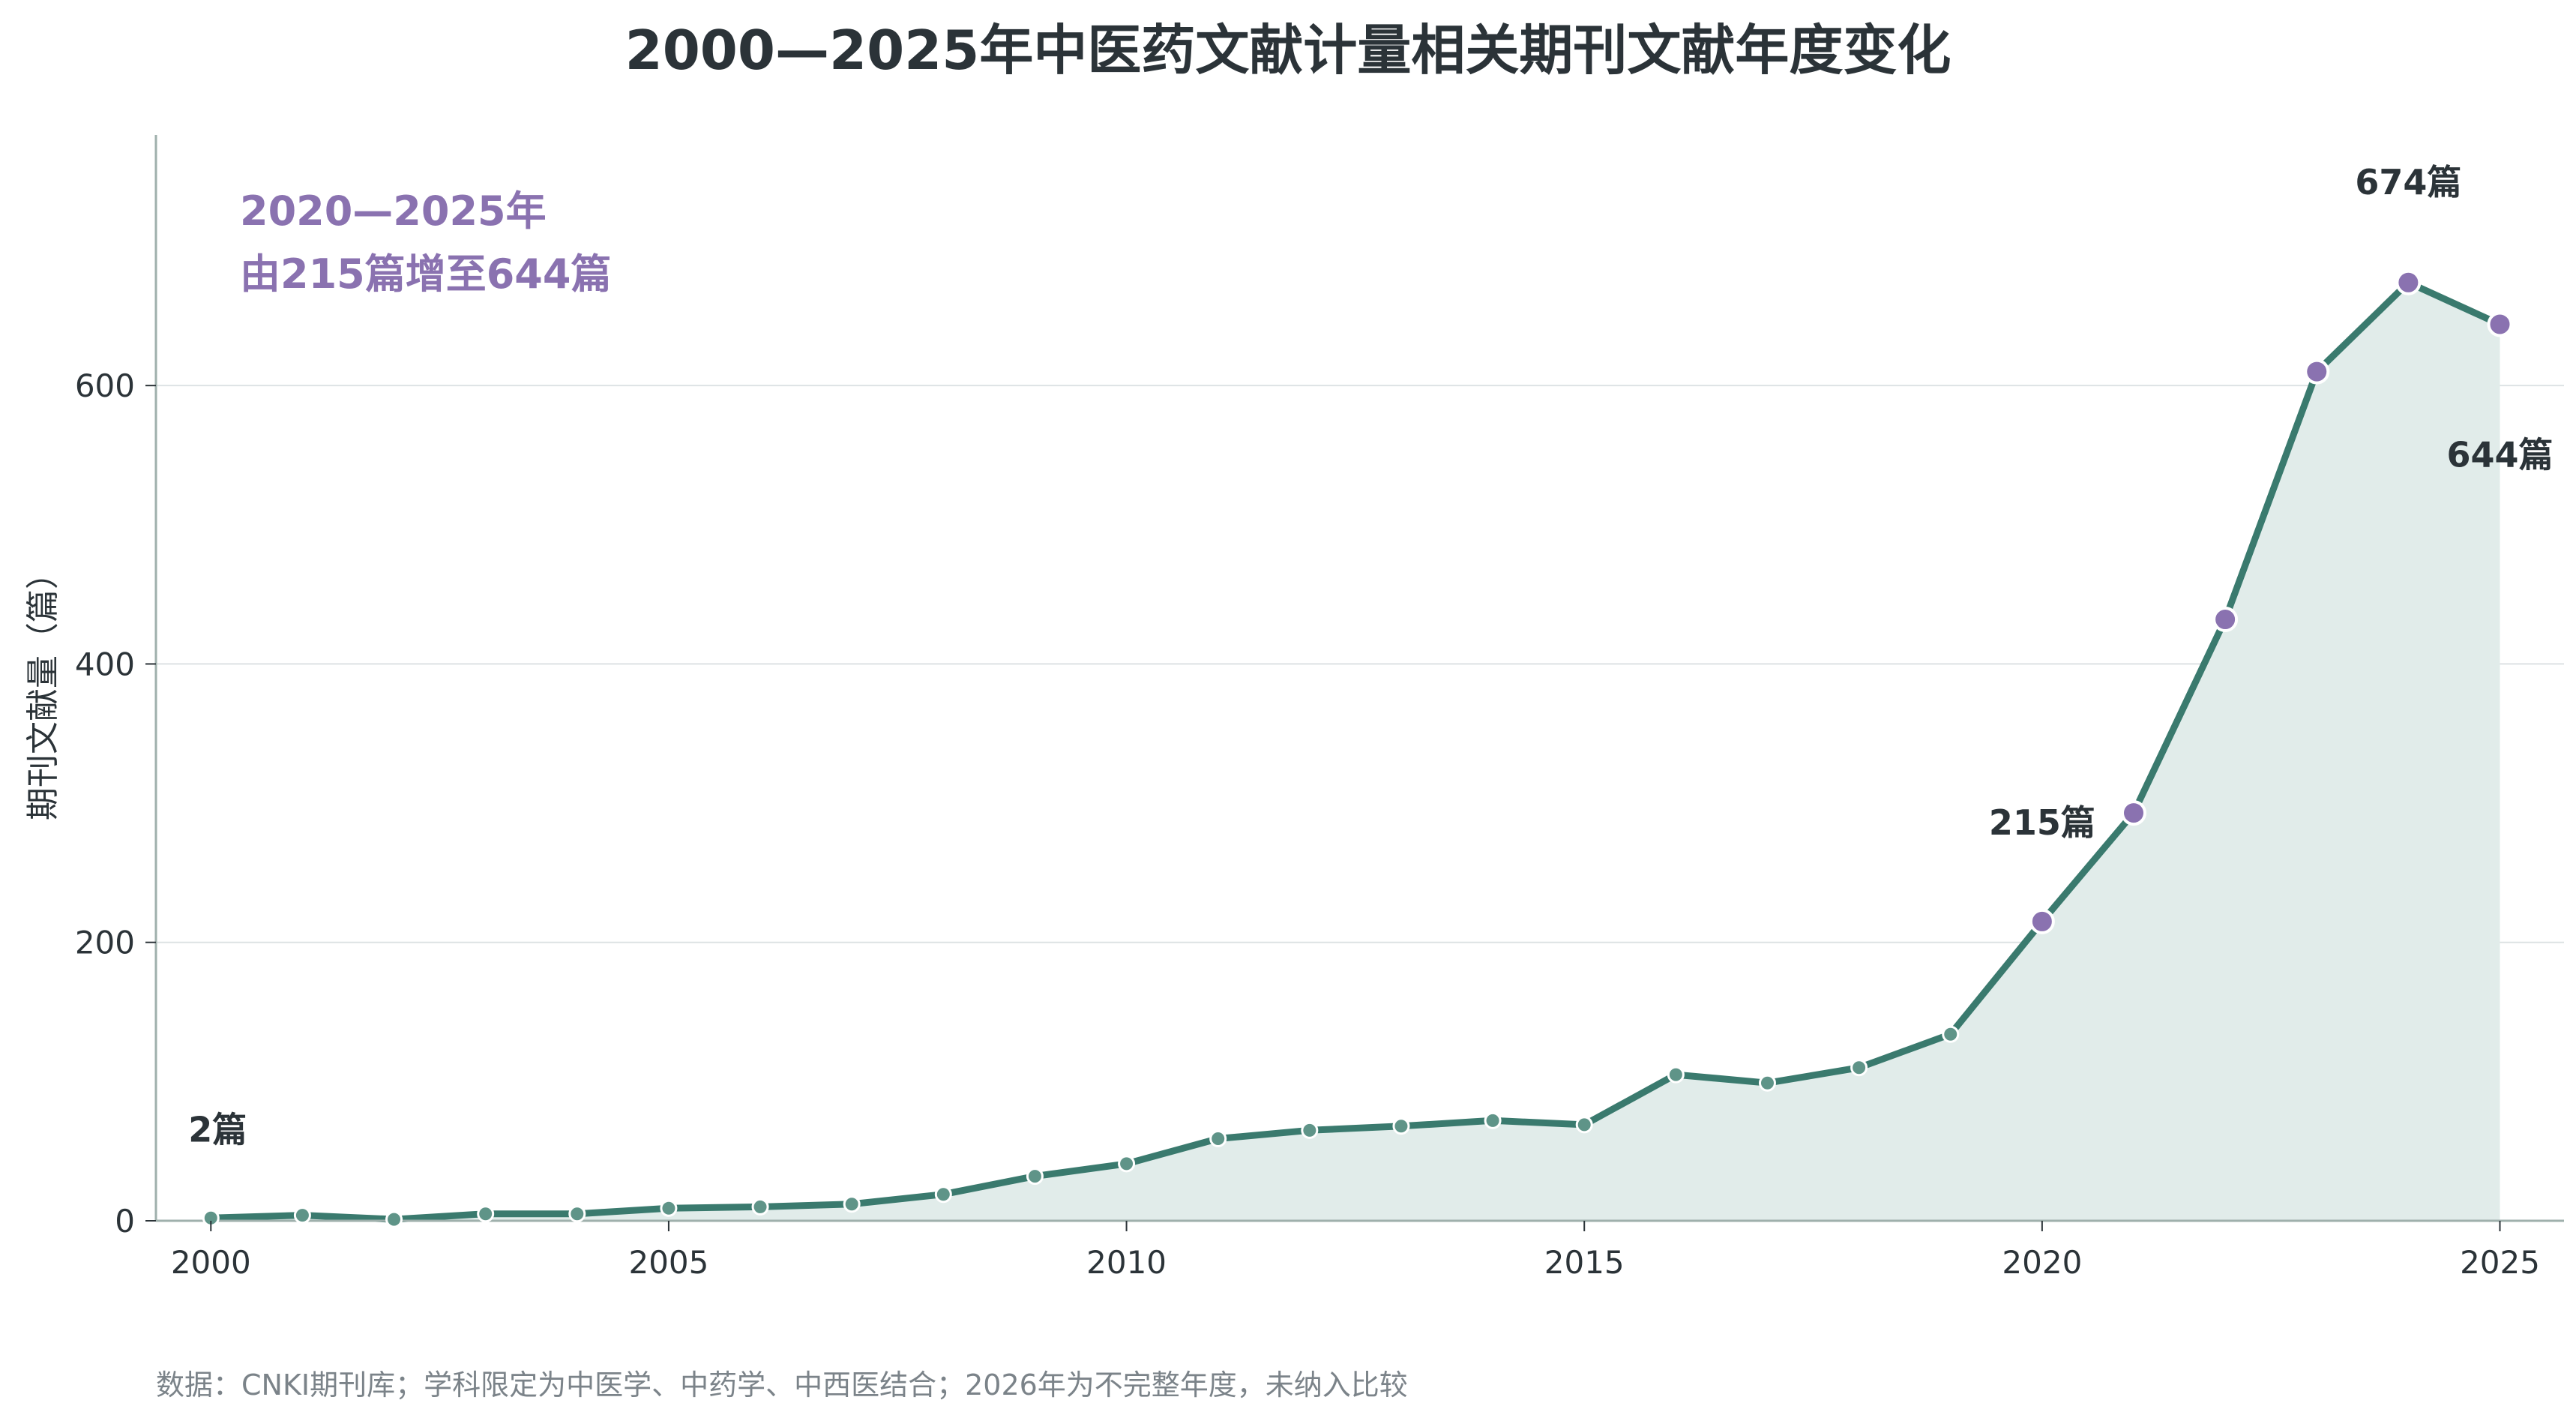  Describe the element at coordinates (486, 1214) in the screenshot. I see `data-point-2003` at that location.